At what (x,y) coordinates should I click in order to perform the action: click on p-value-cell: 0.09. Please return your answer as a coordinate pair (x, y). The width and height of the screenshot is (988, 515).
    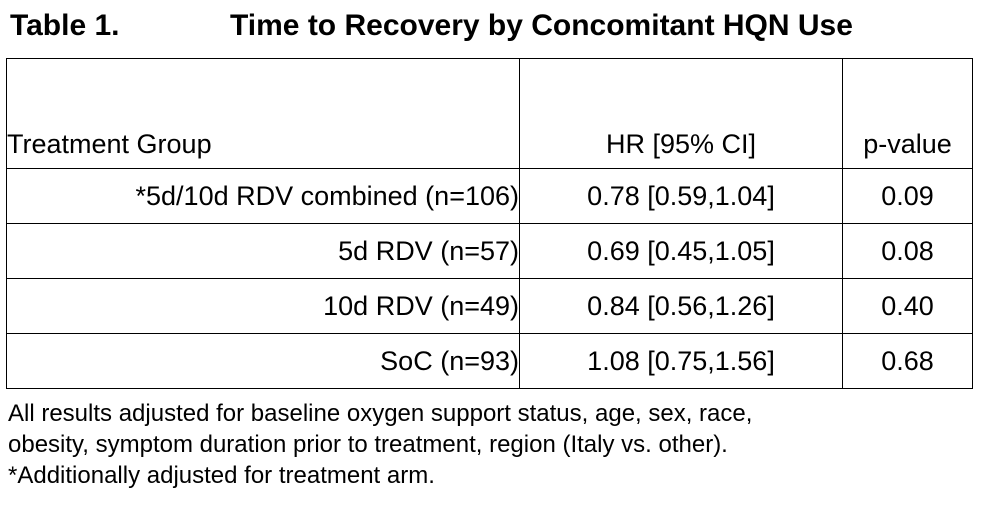
    Looking at the image, I should click on (907, 196).